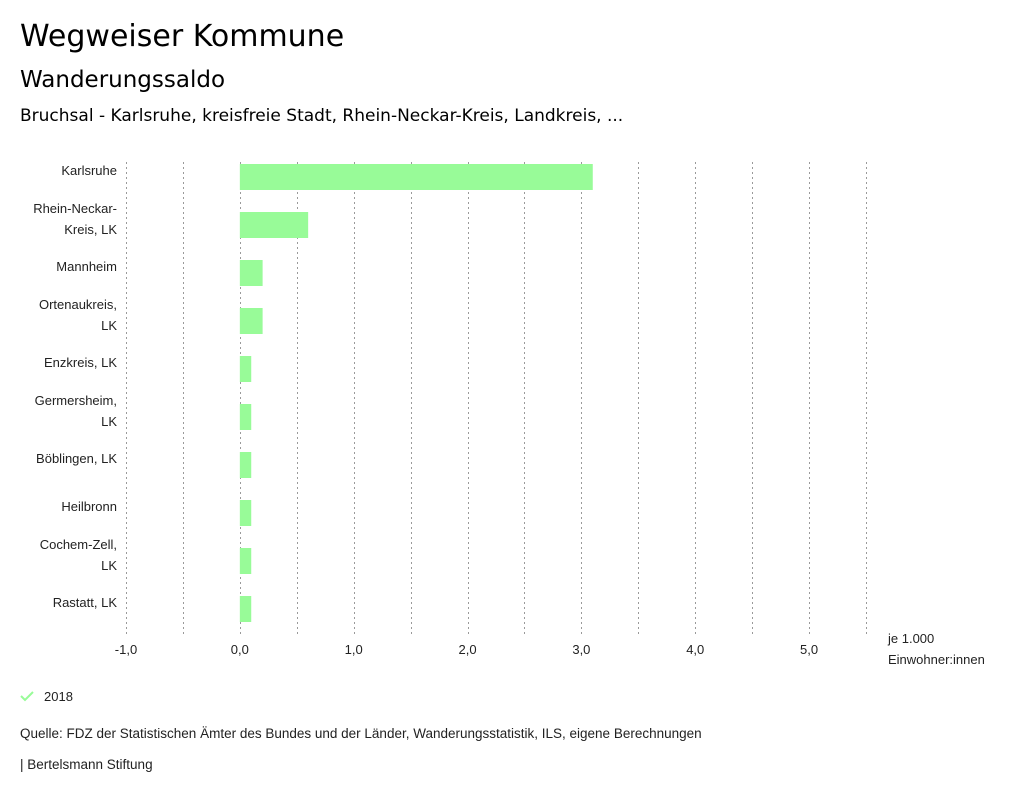 This screenshot has width=1024, height=799. Describe the element at coordinates (76, 400) in the screenshot. I see `category-label-line: Germersheim,` at that location.